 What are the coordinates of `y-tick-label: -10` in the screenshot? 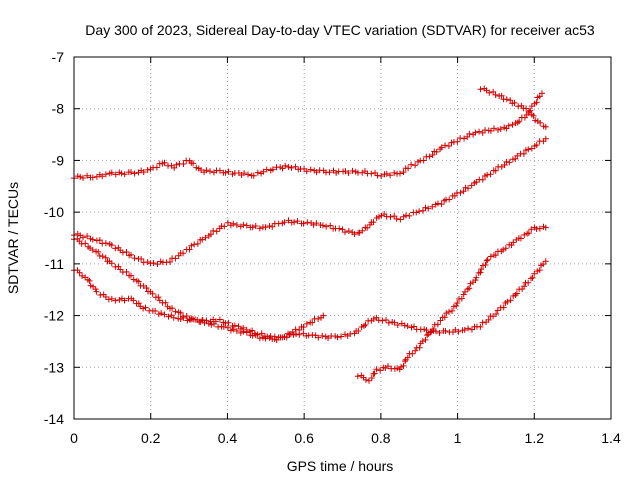 It's located at (54, 212).